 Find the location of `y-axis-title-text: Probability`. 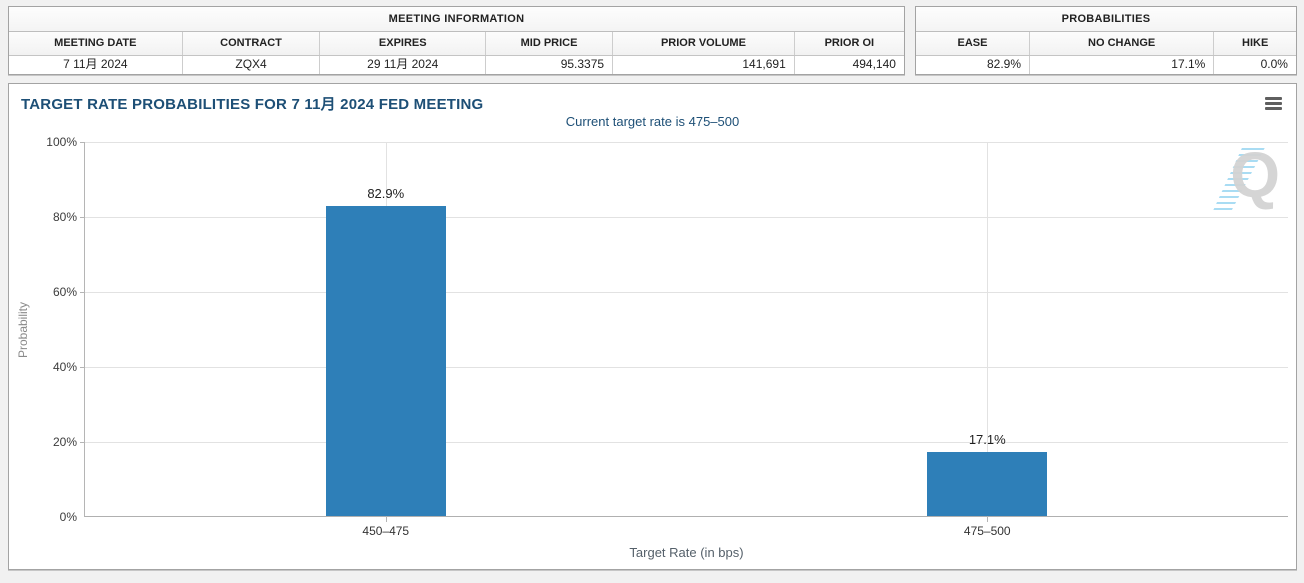

y-axis-title-text: Probability is located at coordinates (23, 329).